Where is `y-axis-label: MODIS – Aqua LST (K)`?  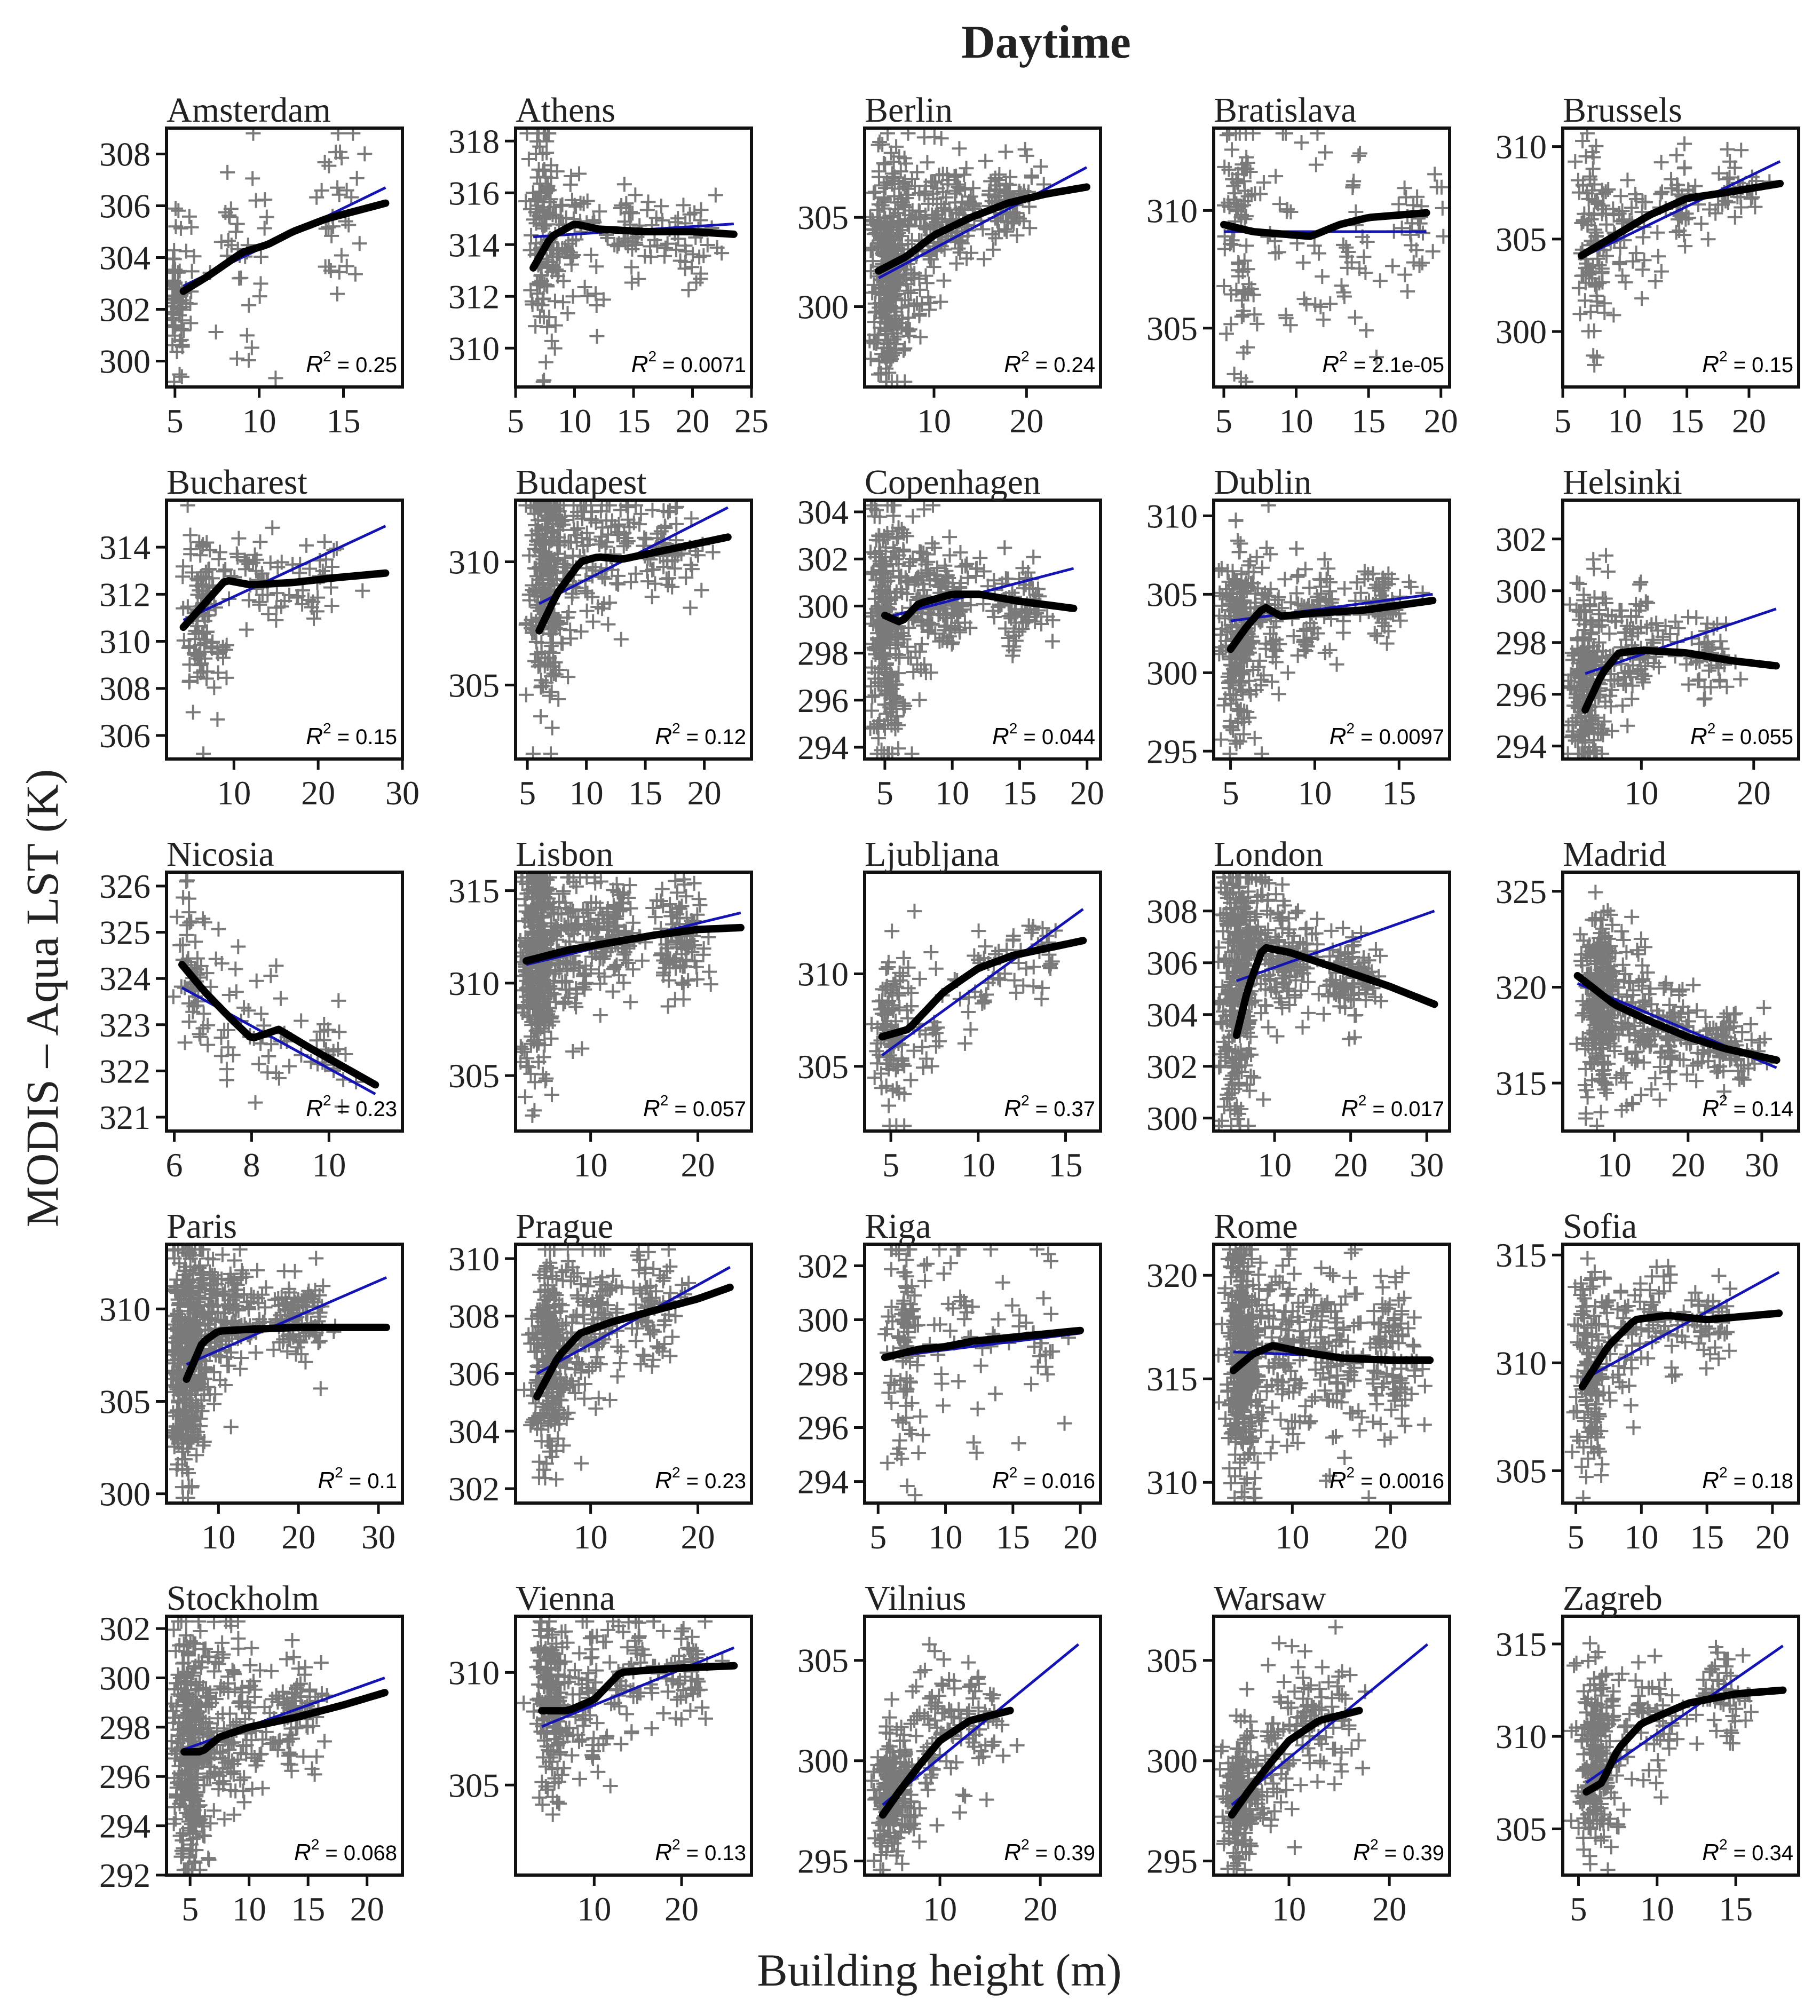 y-axis-label: MODIS – Aqua LST (K) is located at coordinates (42, 998).